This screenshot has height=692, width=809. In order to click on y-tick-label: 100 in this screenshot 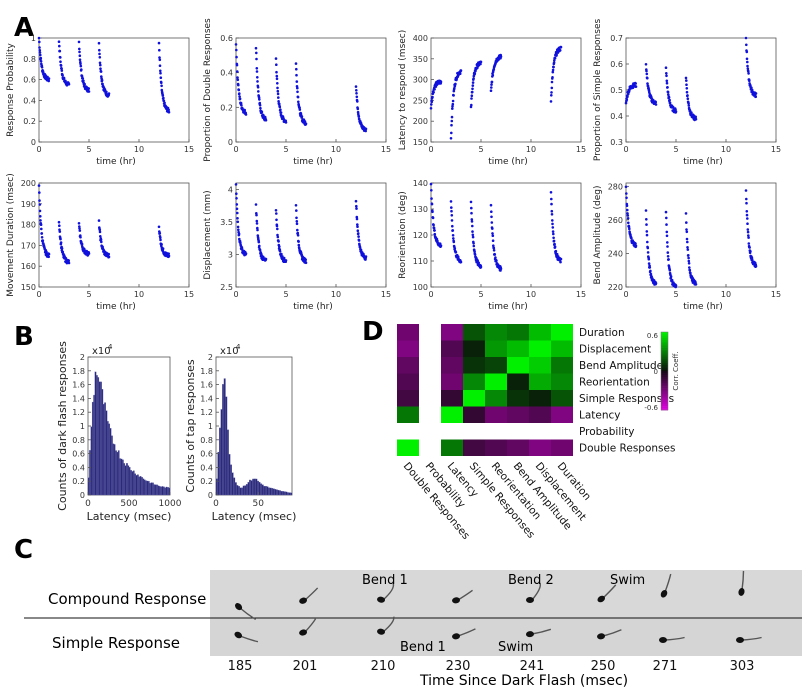, I will do `click(420, 287)`.